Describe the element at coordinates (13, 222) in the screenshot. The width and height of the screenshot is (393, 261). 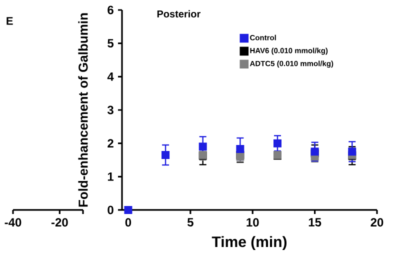
I see `x-tick-label: -40` at that location.